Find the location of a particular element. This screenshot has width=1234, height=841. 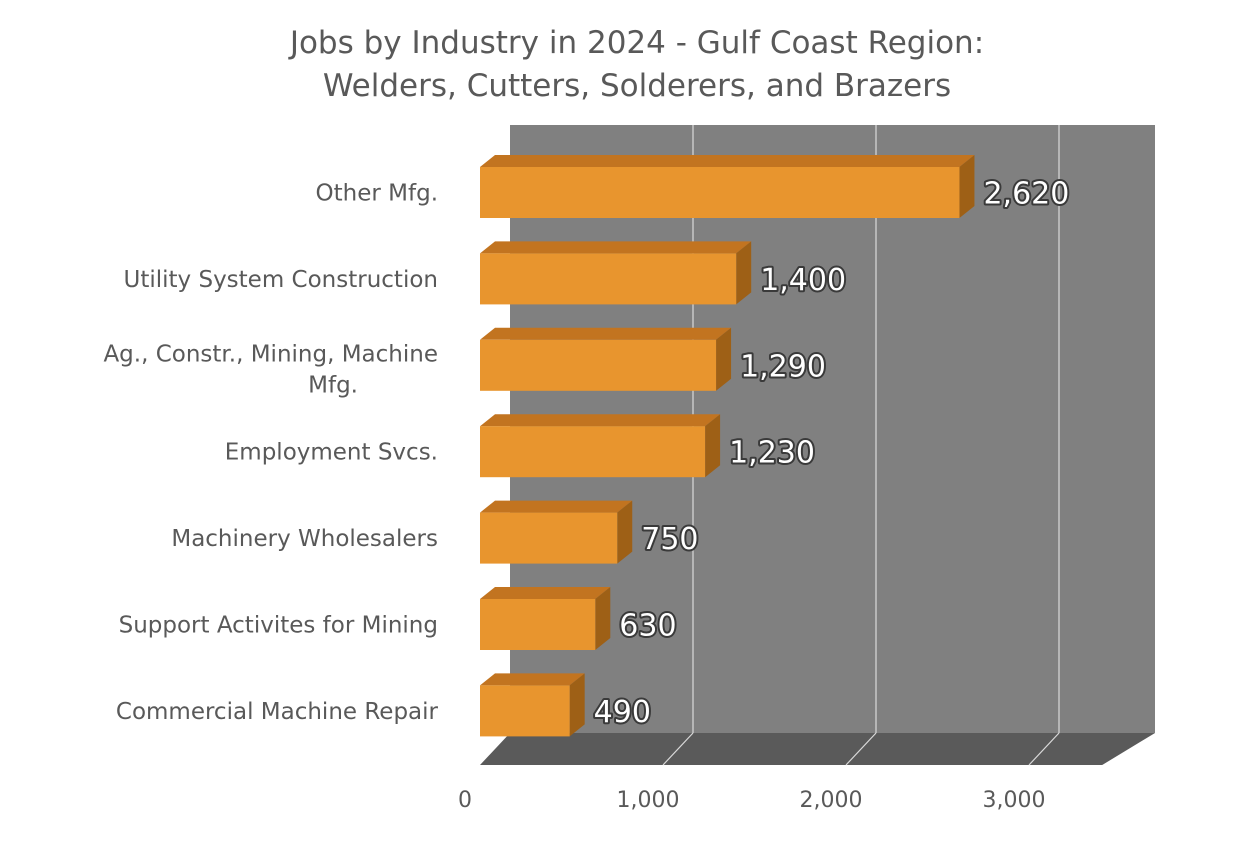

category-label: Utility System Construction is located at coordinates (281, 280).